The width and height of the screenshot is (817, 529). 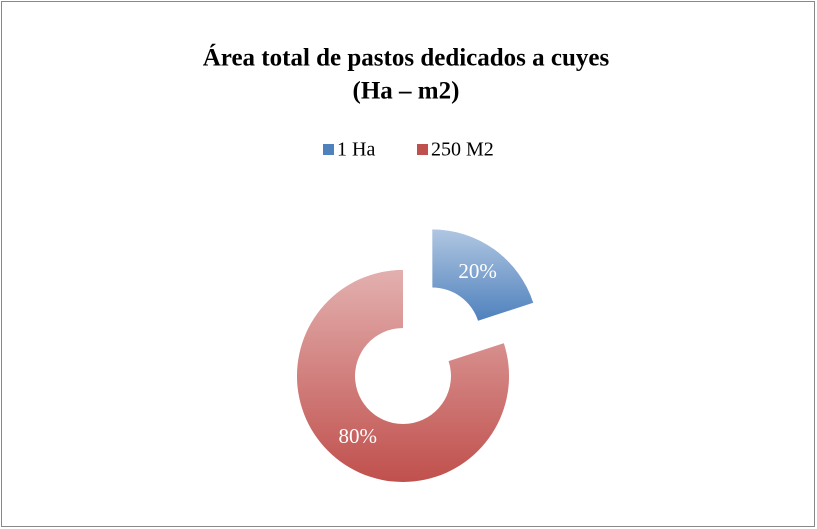 I want to click on legend-label: 1 Ha, so click(x=356, y=150).